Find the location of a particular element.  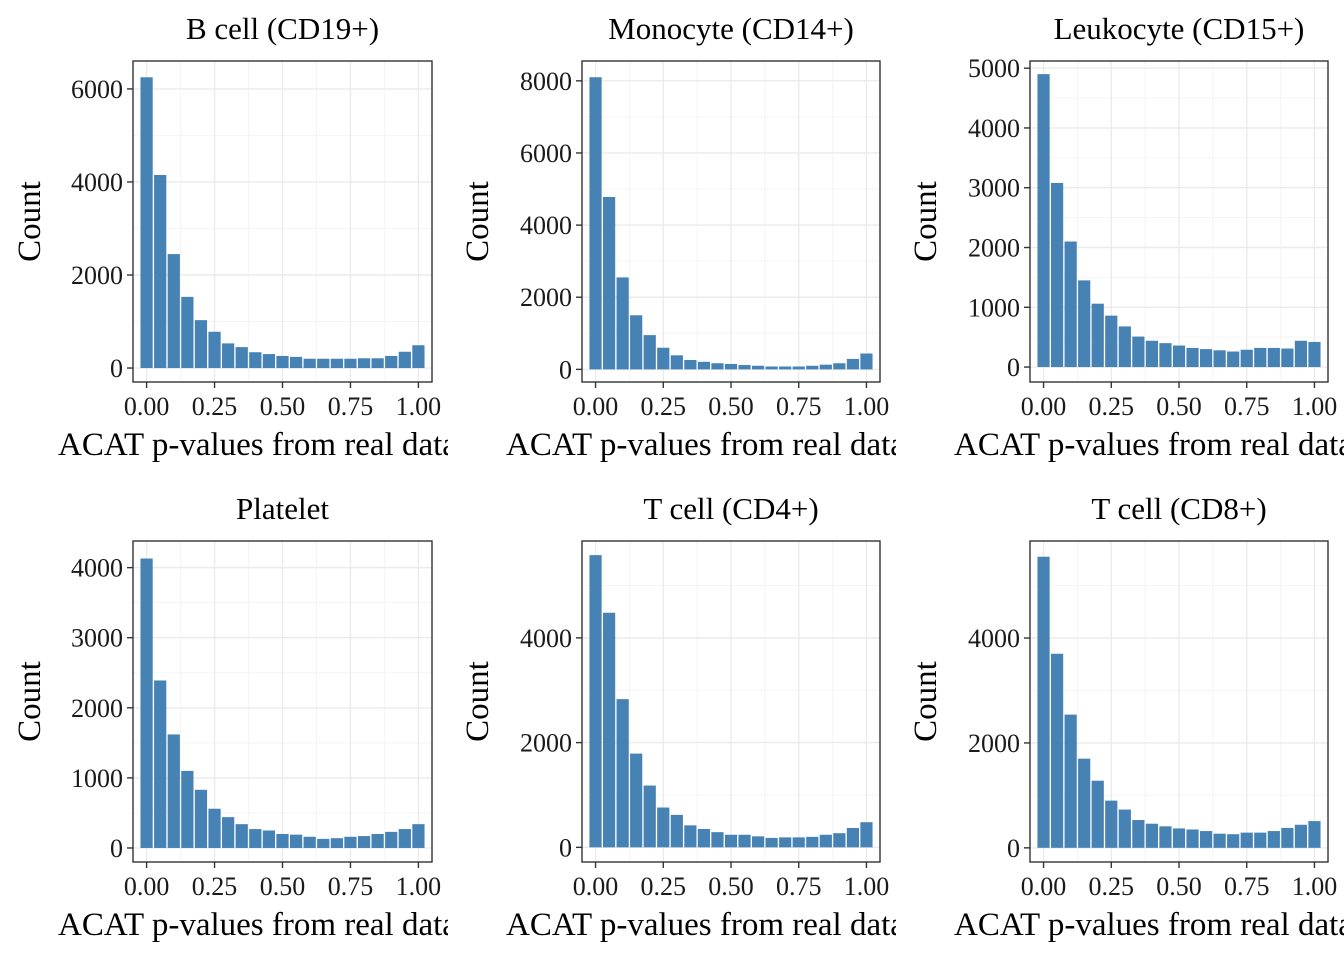

panel-title: Monocyte (CD14+) is located at coordinates (731, 28).